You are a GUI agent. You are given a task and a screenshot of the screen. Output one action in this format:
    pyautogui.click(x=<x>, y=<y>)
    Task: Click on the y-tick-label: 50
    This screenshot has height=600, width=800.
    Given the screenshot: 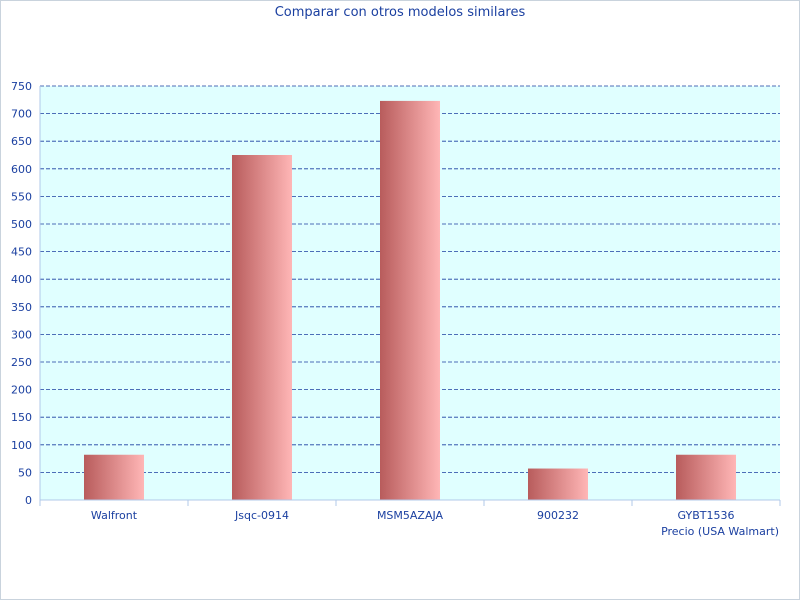 What is the action you would take?
    pyautogui.click(x=25, y=472)
    